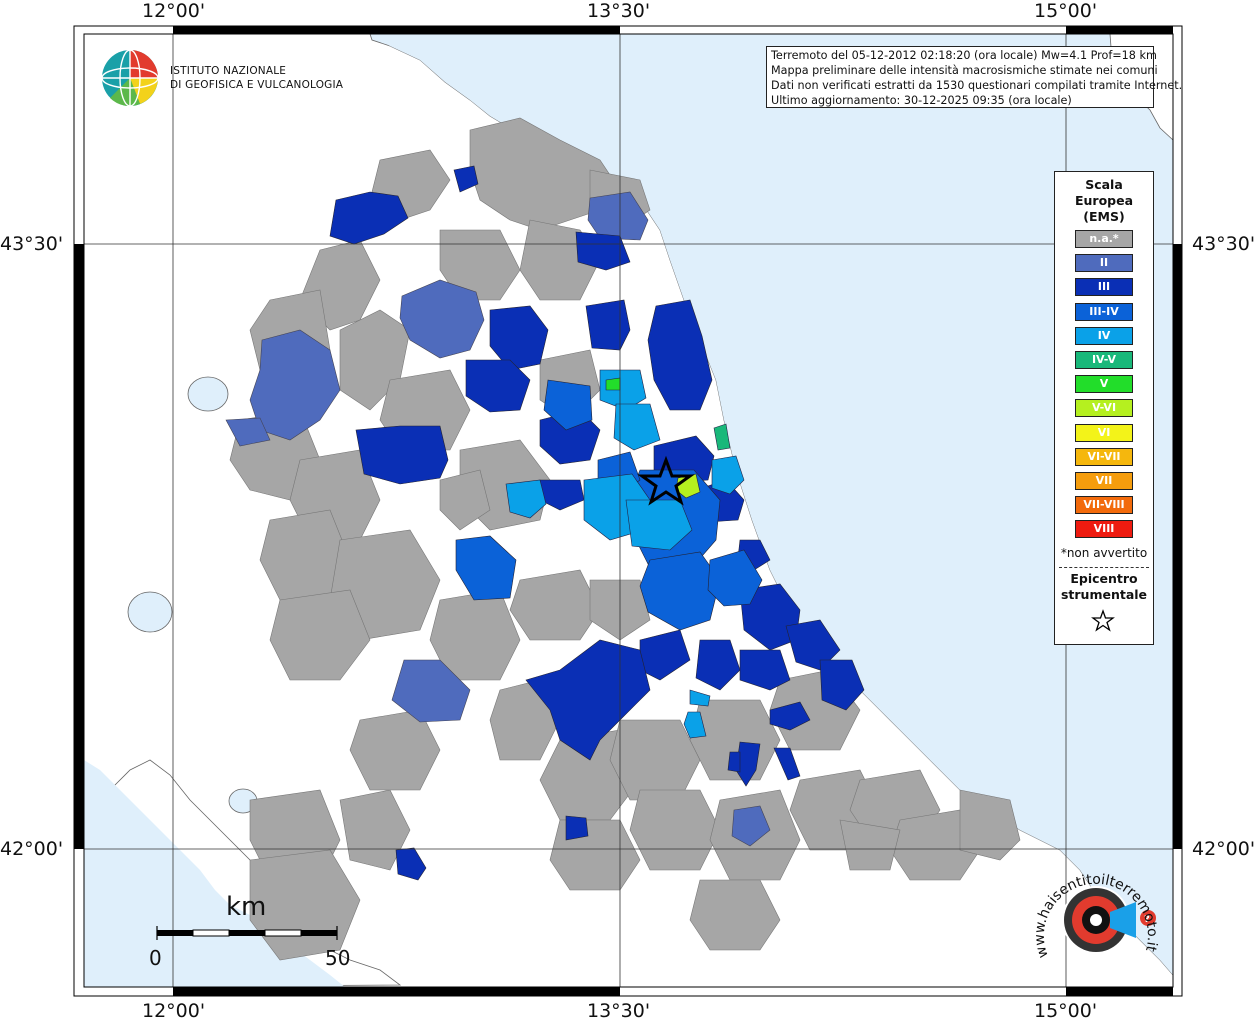 The image size is (1256, 1024). Describe the element at coordinates (32, 244) in the screenshot. I see `left-label-1: 43°30'` at that location.